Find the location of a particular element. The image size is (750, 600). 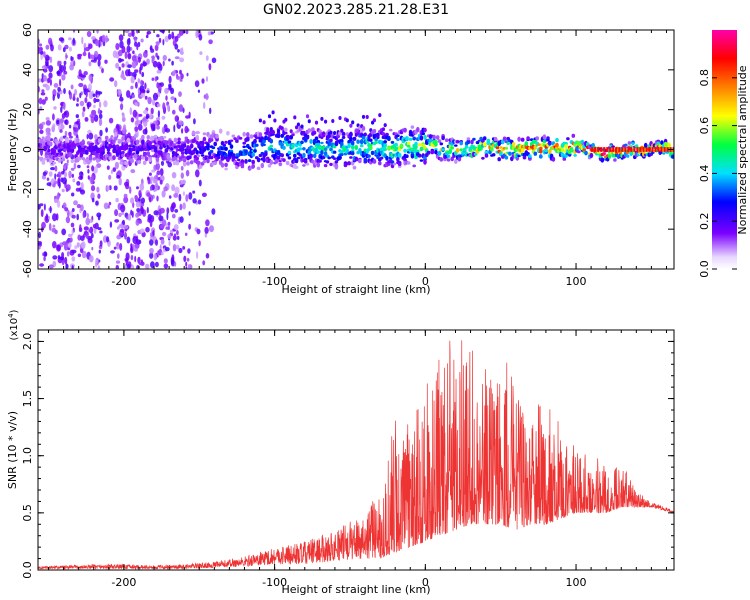

y-tick-label: 60 is located at coordinates (27, 30).